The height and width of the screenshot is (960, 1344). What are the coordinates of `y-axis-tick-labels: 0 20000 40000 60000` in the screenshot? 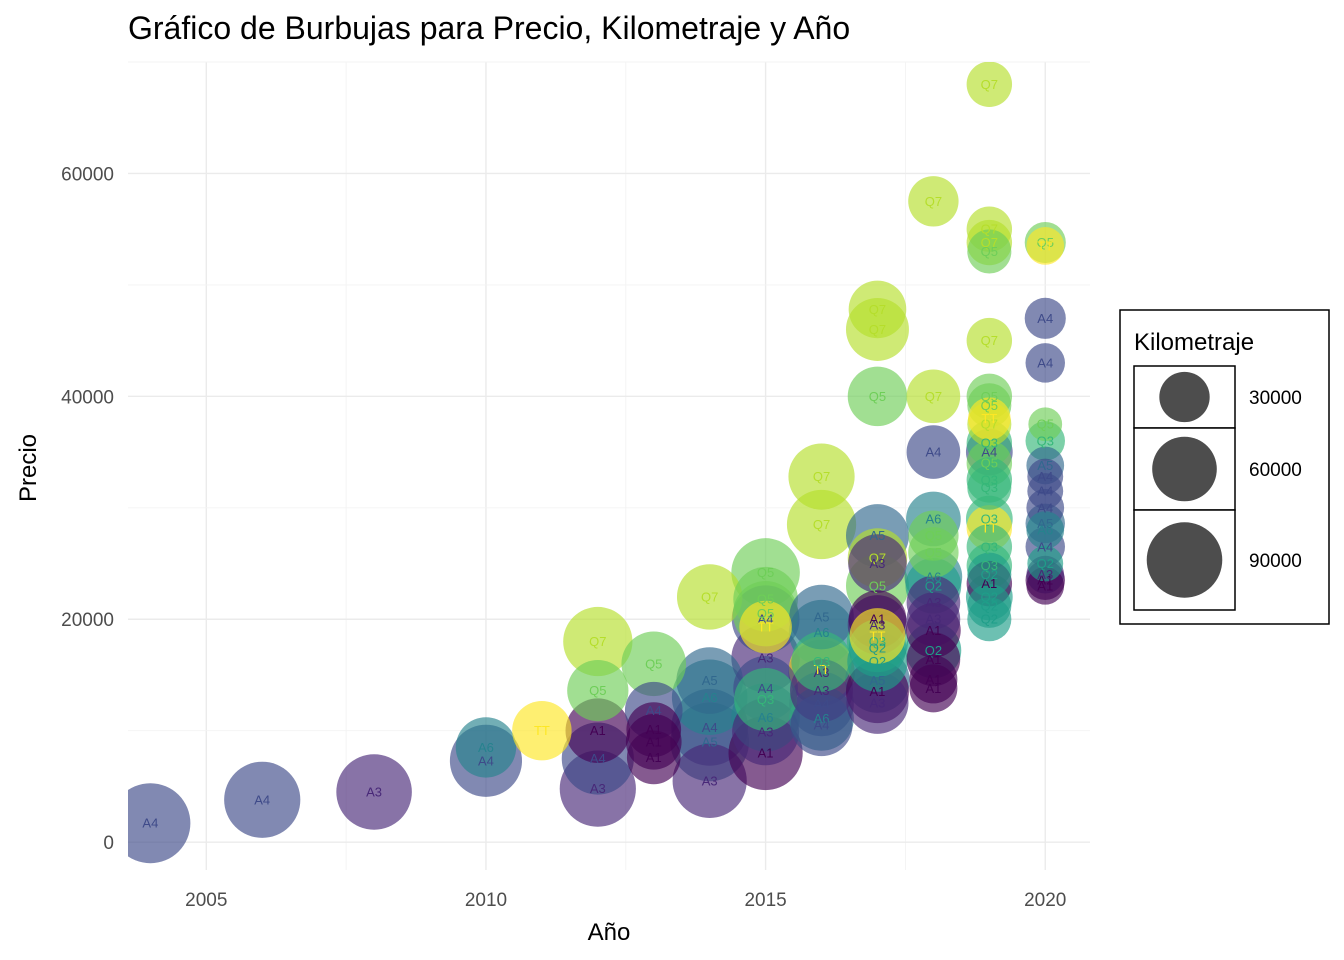 It's located at (87, 509).